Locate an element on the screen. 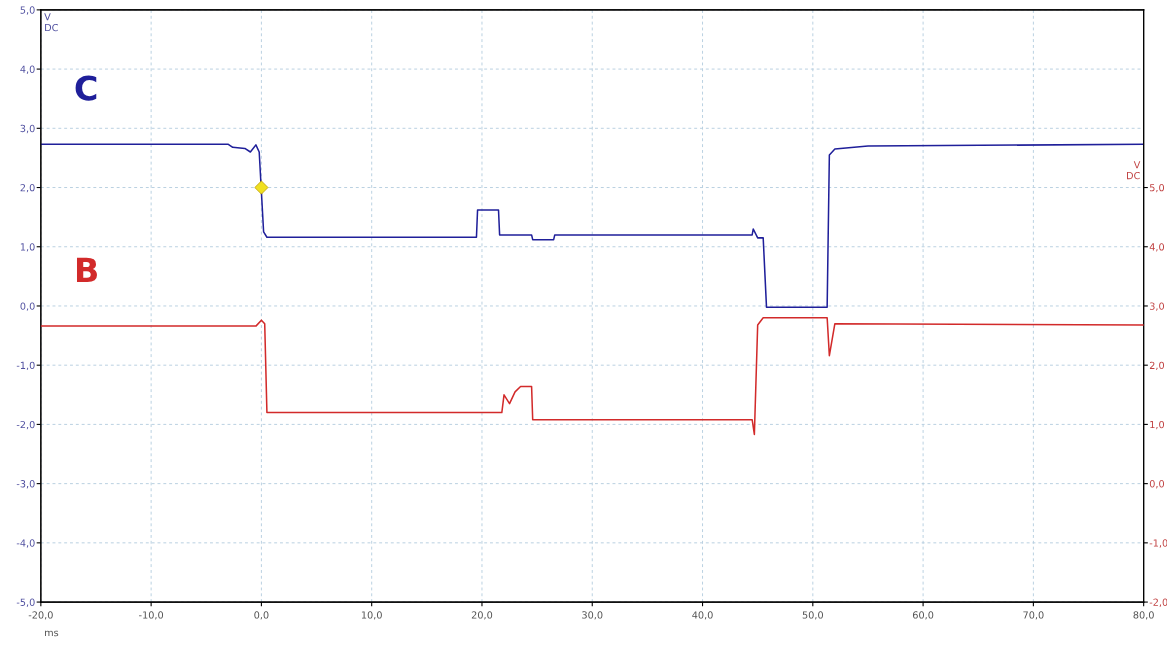  y-tick-label: 4,0 is located at coordinates (27, 69).